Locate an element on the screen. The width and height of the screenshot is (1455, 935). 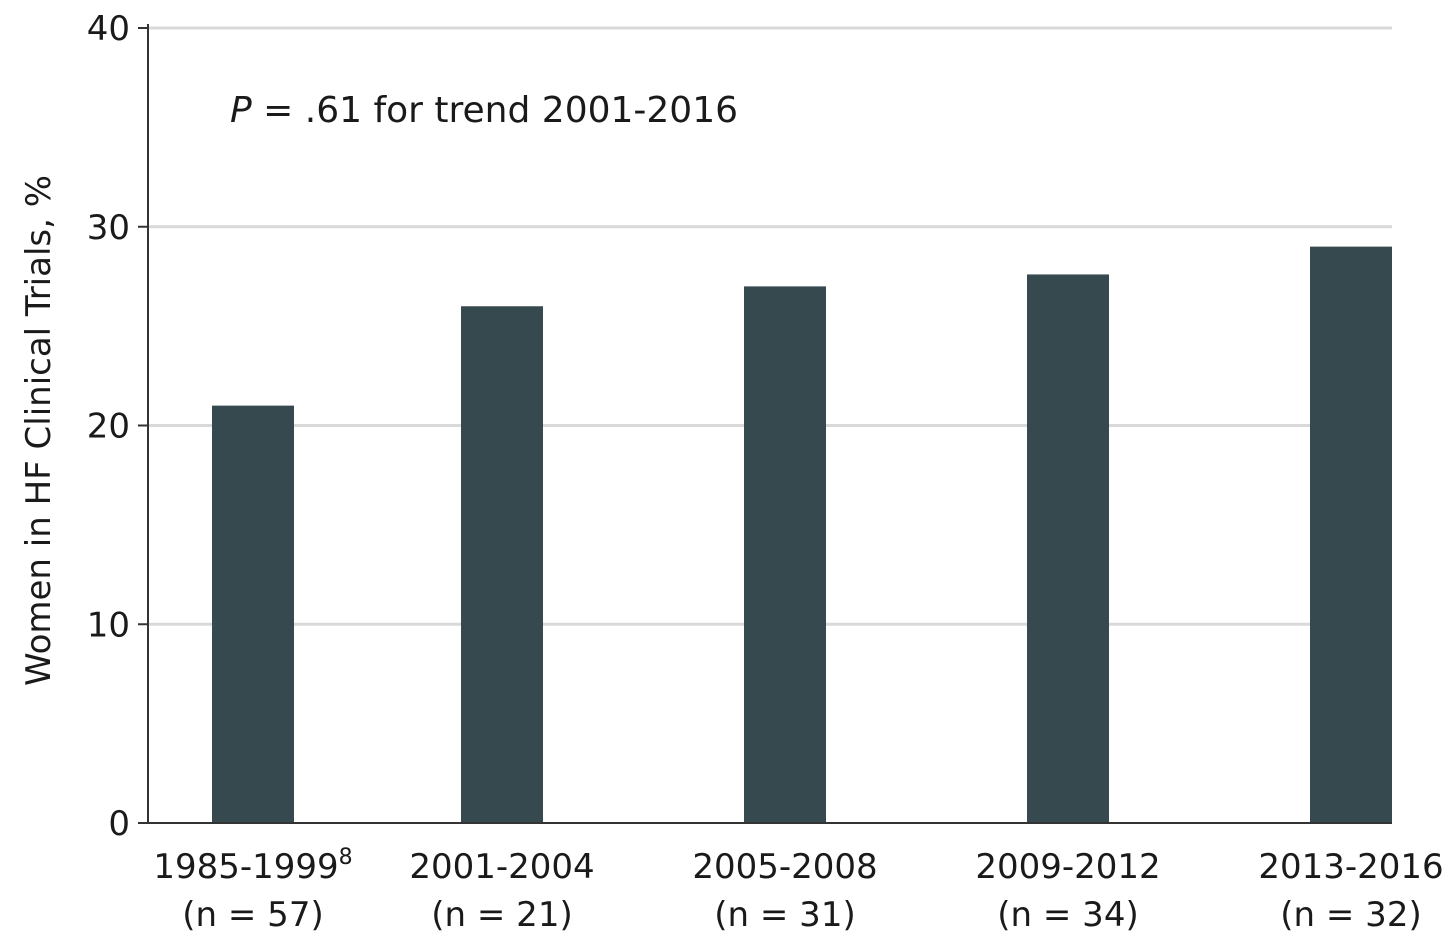
x-category-label: 1985-19998 is located at coordinates (252, 866).